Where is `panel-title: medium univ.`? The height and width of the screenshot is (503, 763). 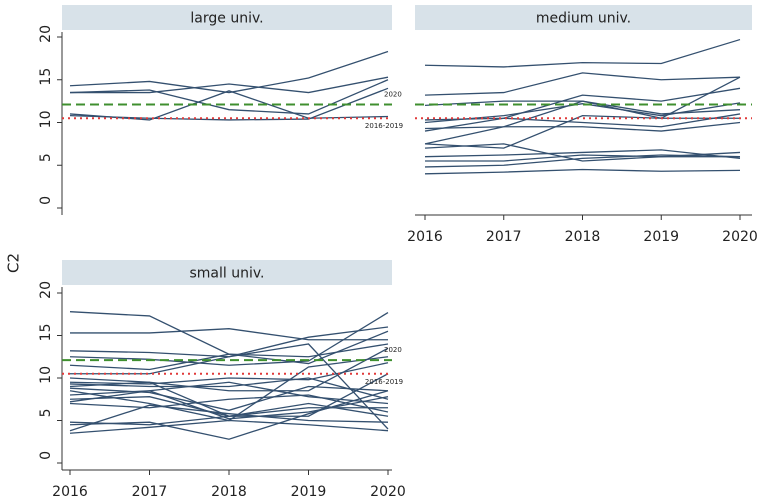 panel-title: medium univ. is located at coordinates (583, 19).